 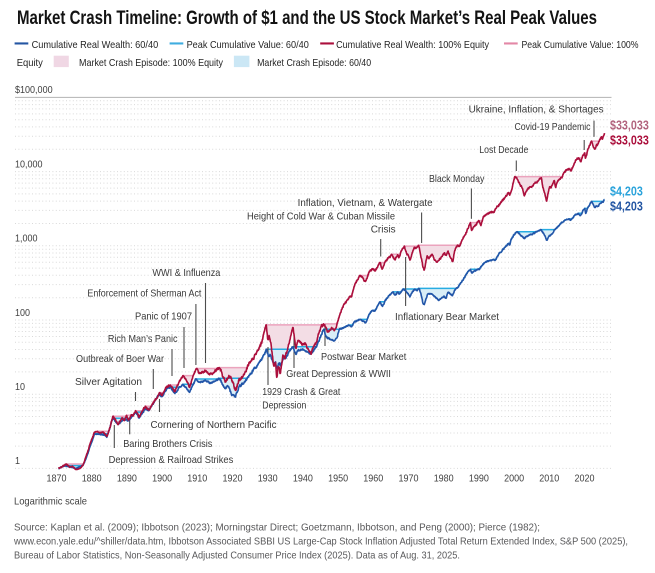 I want to click on svg-text:Ukraine, Inflation, & Shortage: Ukraine, Inflation, & Shortages, so click(x=536, y=110).